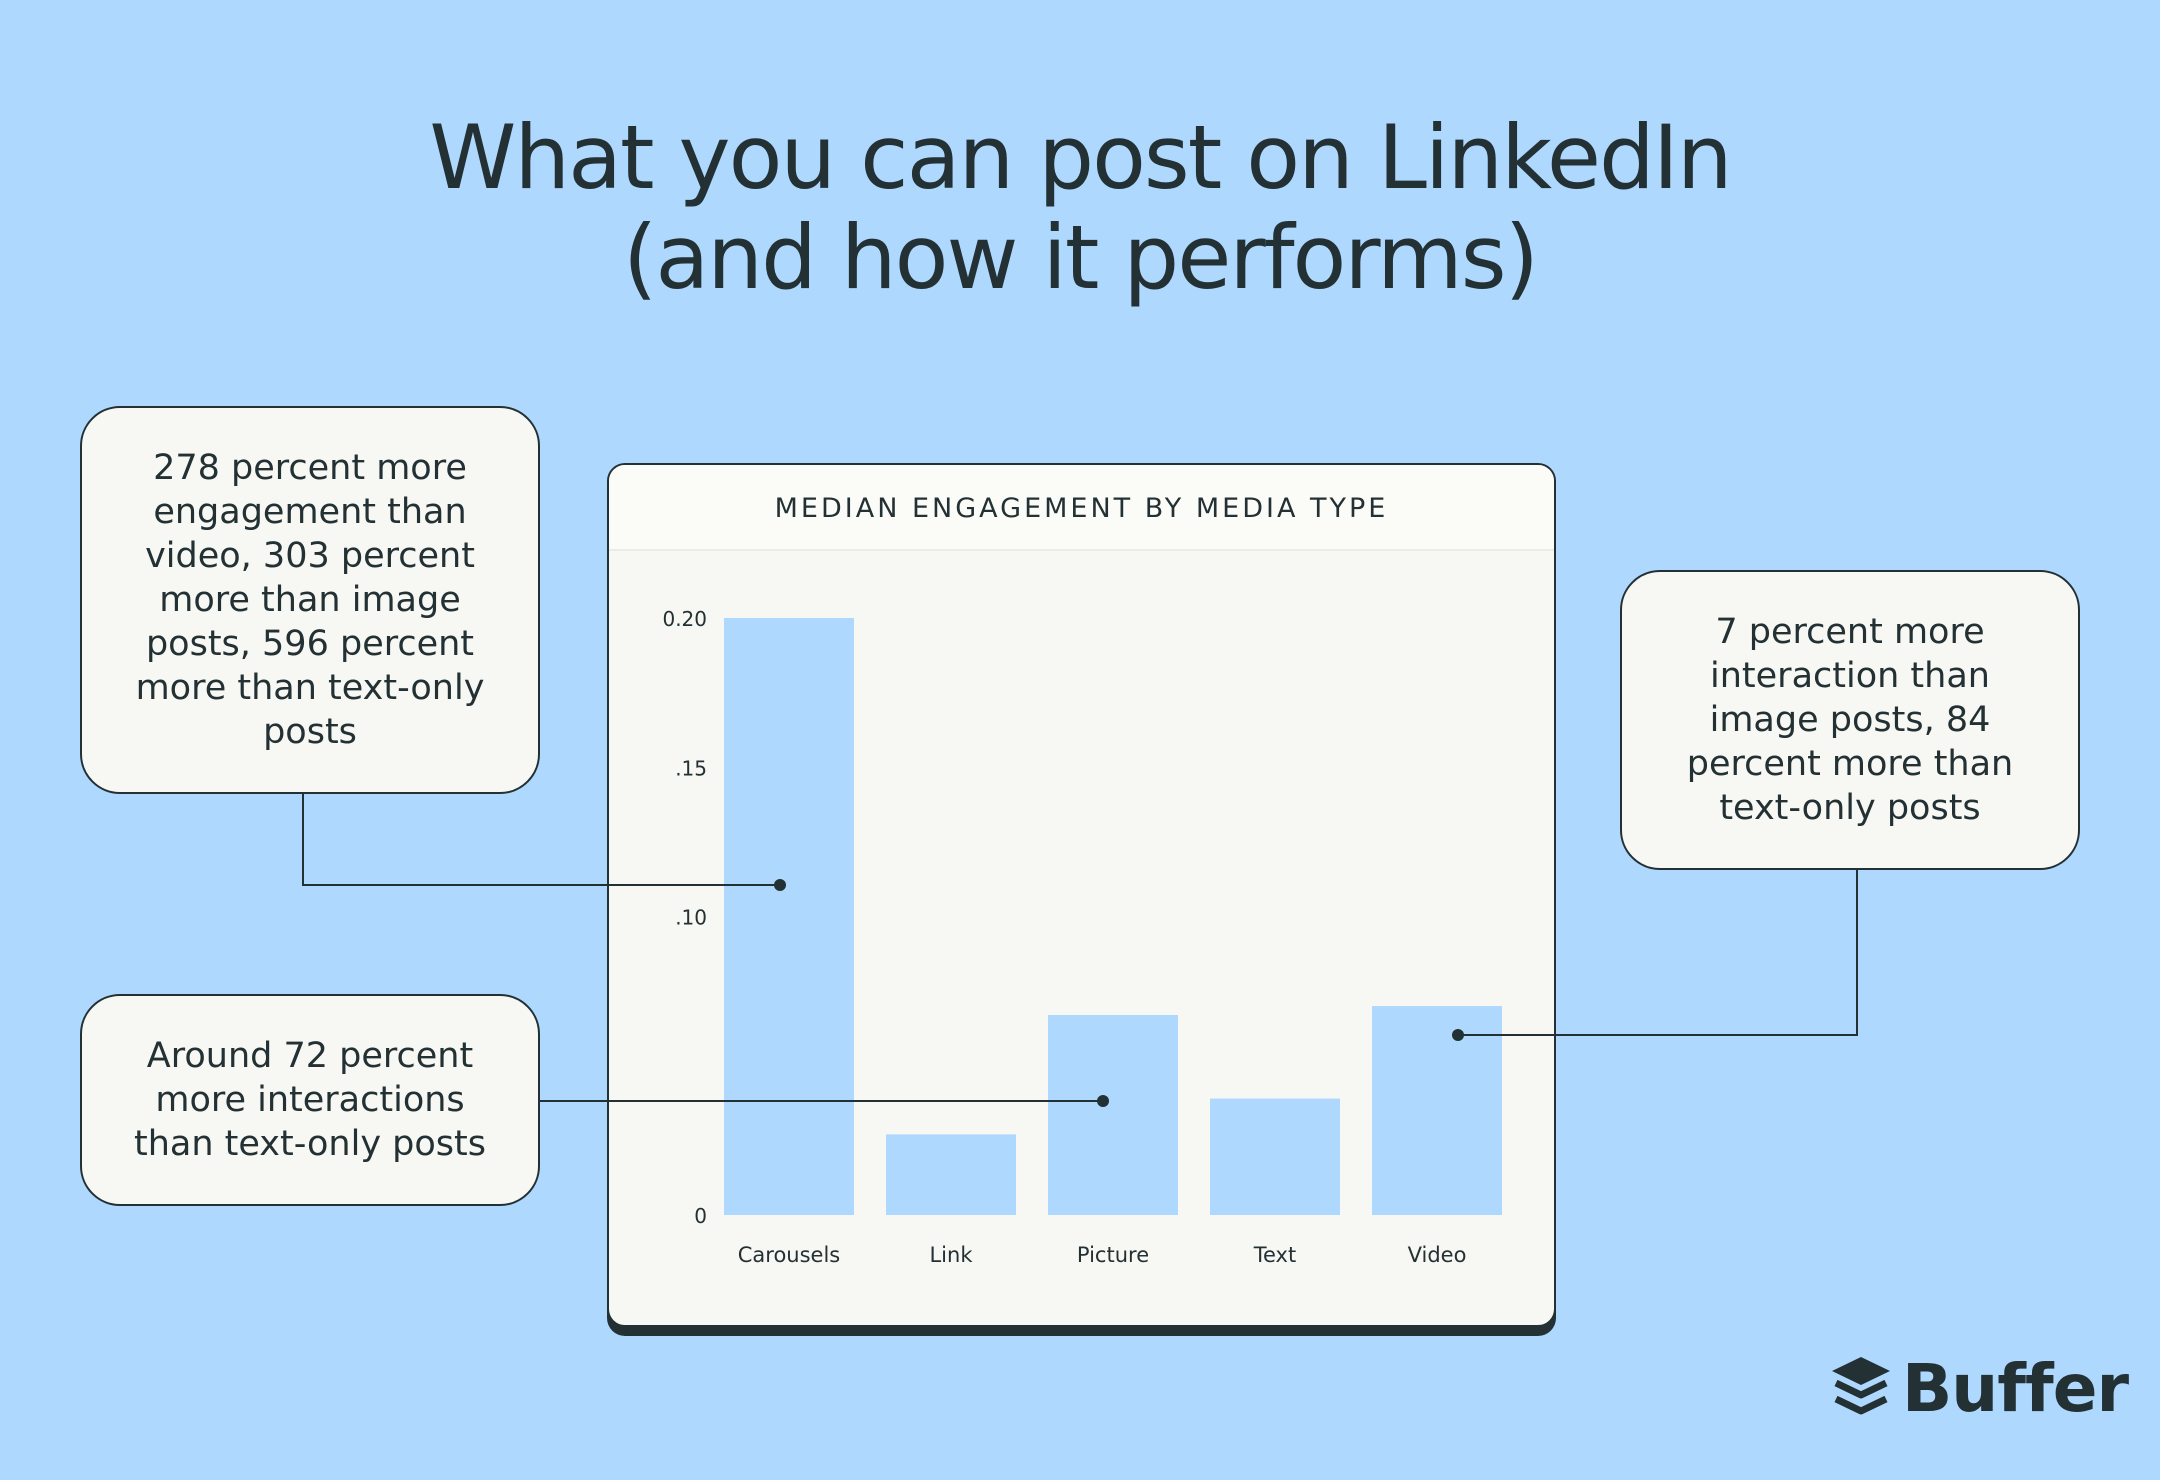 Image resolution: width=2160 pixels, height=1480 pixels. What do you see at coordinates (1113, 1255) in the screenshot?
I see `x-tick-label-picture: Picture` at bounding box center [1113, 1255].